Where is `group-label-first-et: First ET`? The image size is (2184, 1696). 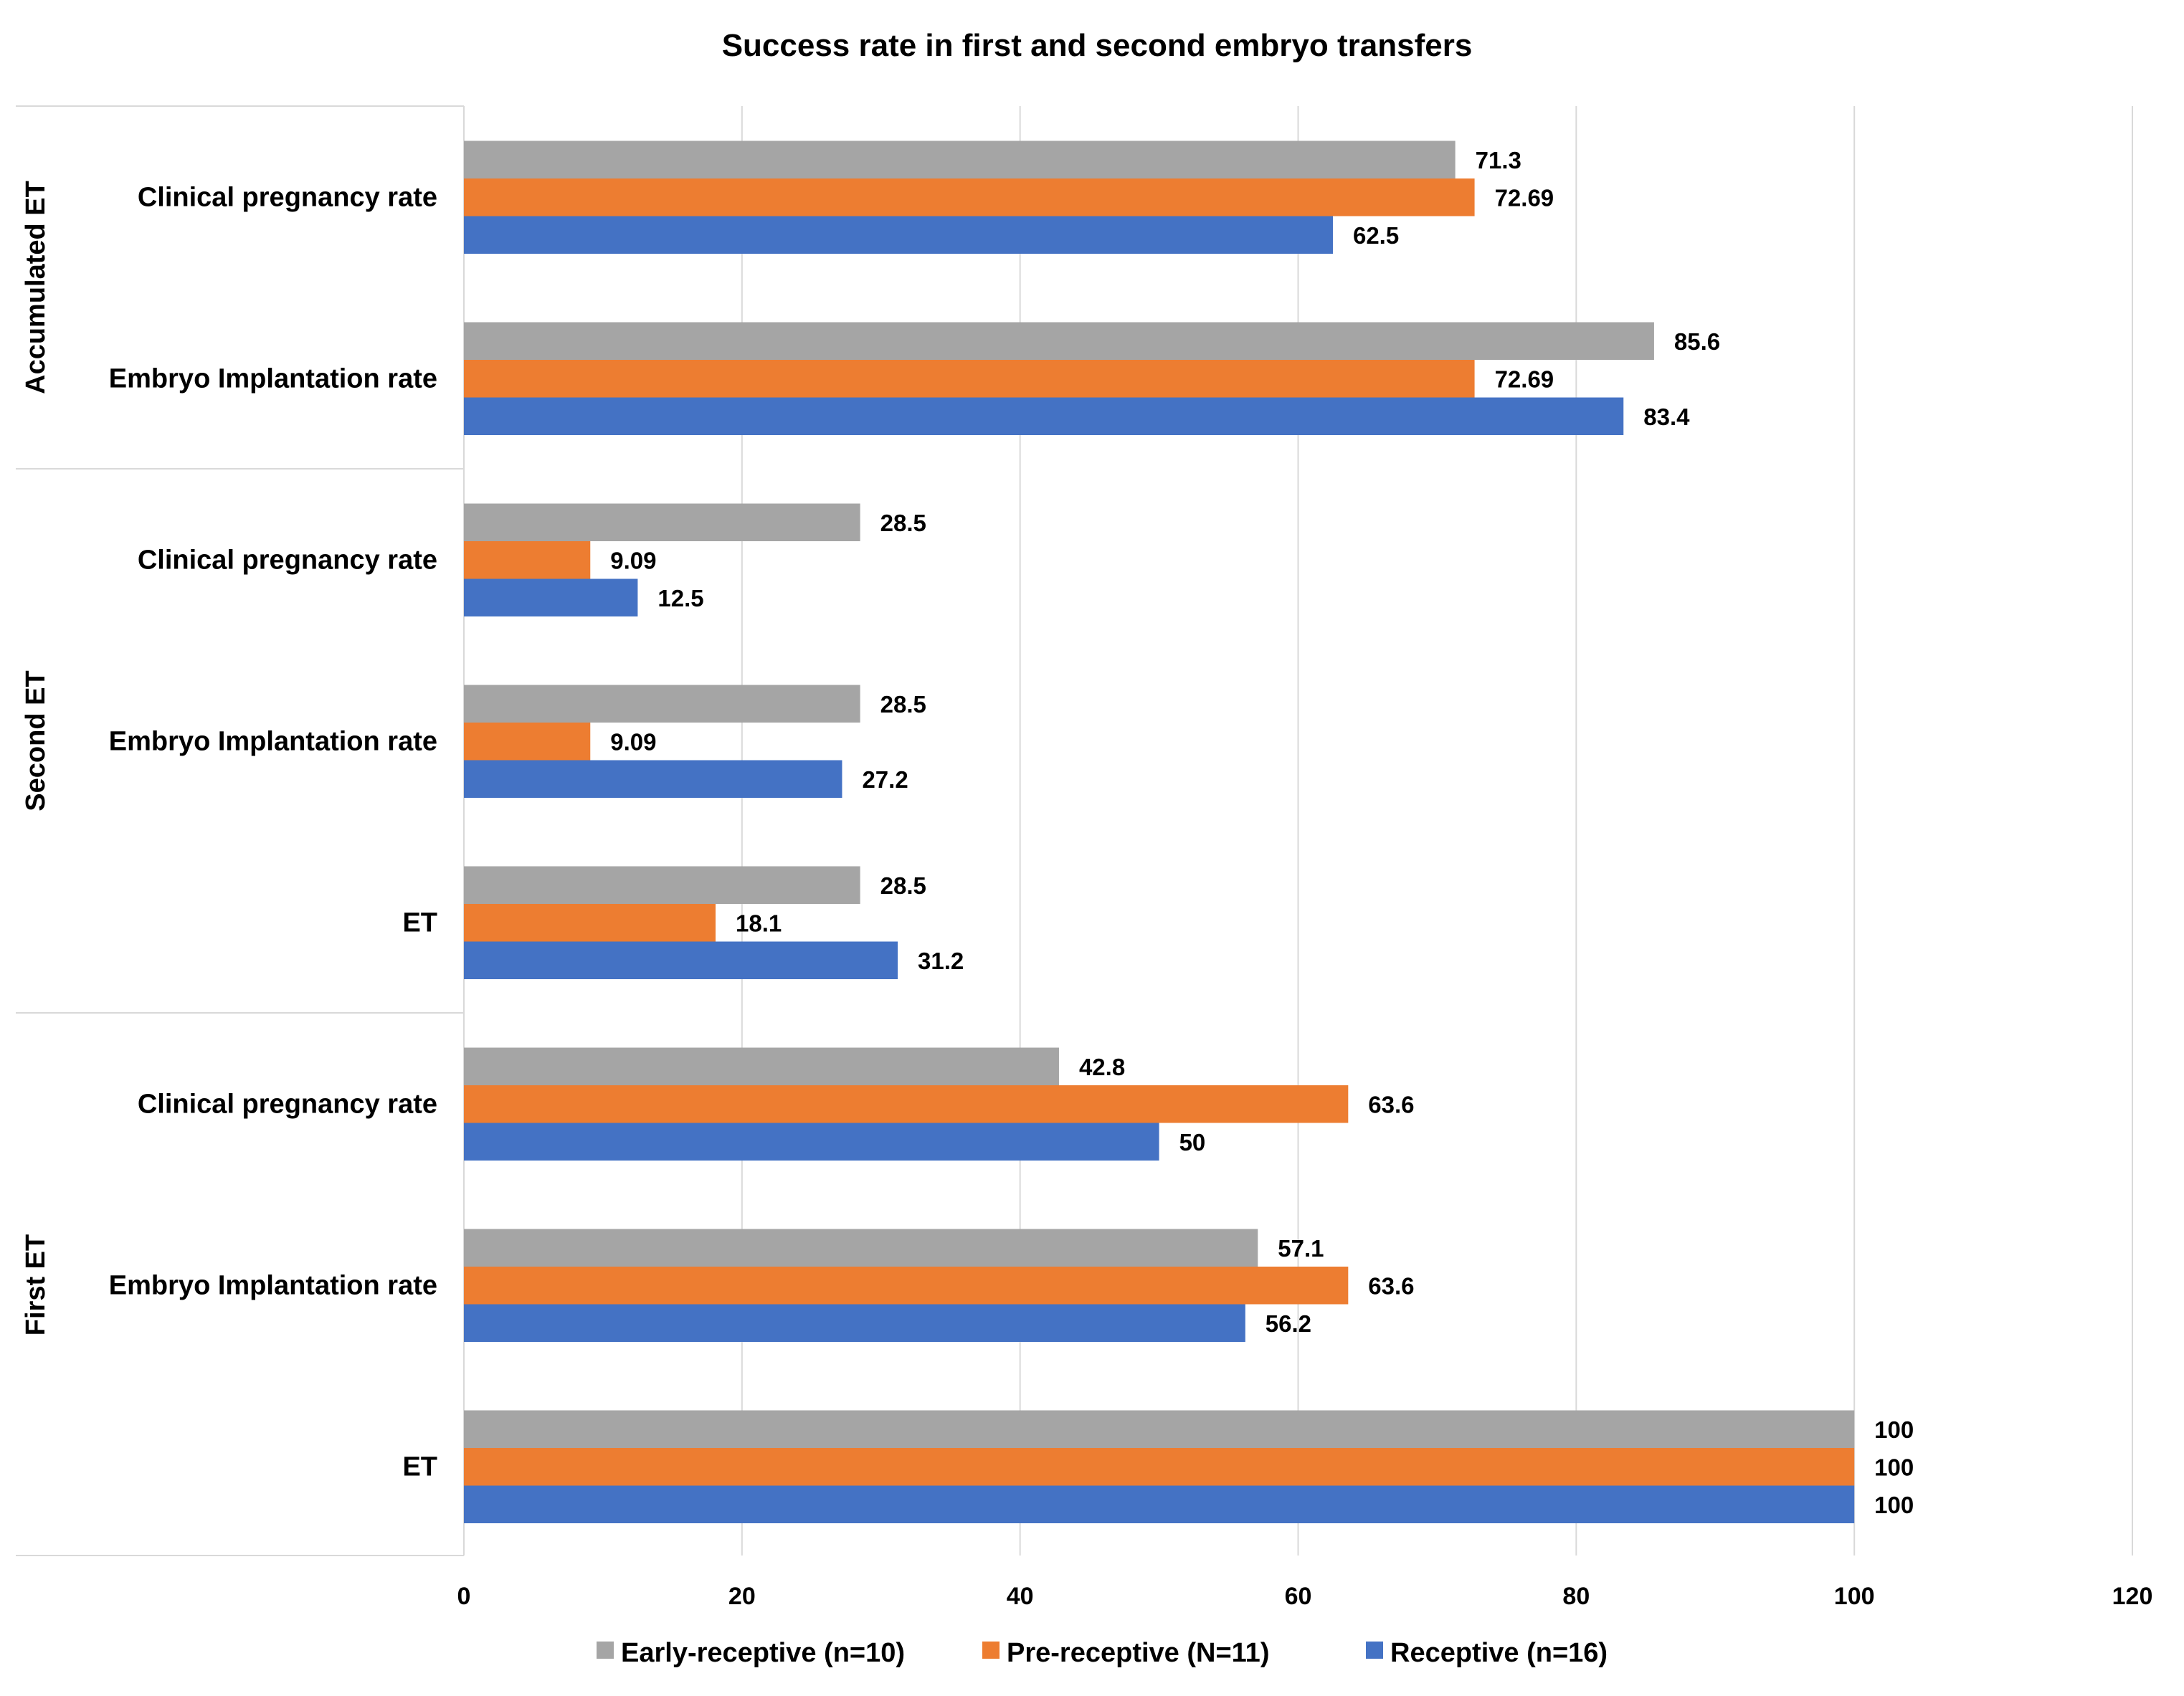
group-label-first-et: First ET is located at coordinates (36, 1284).